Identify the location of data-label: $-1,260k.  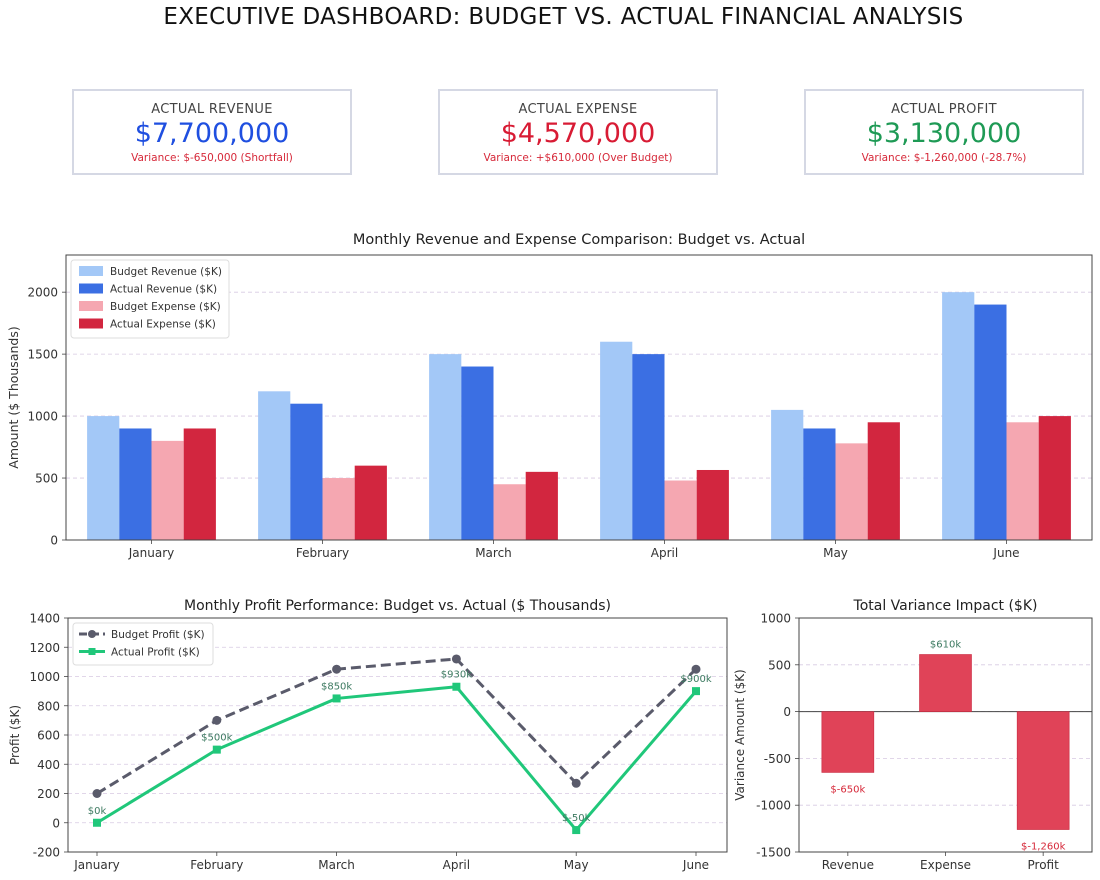
(1043, 847).